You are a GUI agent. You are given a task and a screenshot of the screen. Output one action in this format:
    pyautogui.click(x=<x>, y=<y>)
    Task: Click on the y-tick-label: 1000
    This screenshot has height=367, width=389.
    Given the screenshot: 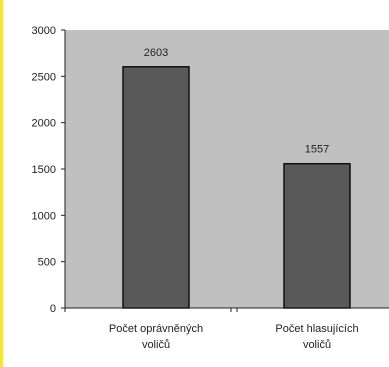 What is the action you would take?
    pyautogui.click(x=44, y=216)
    